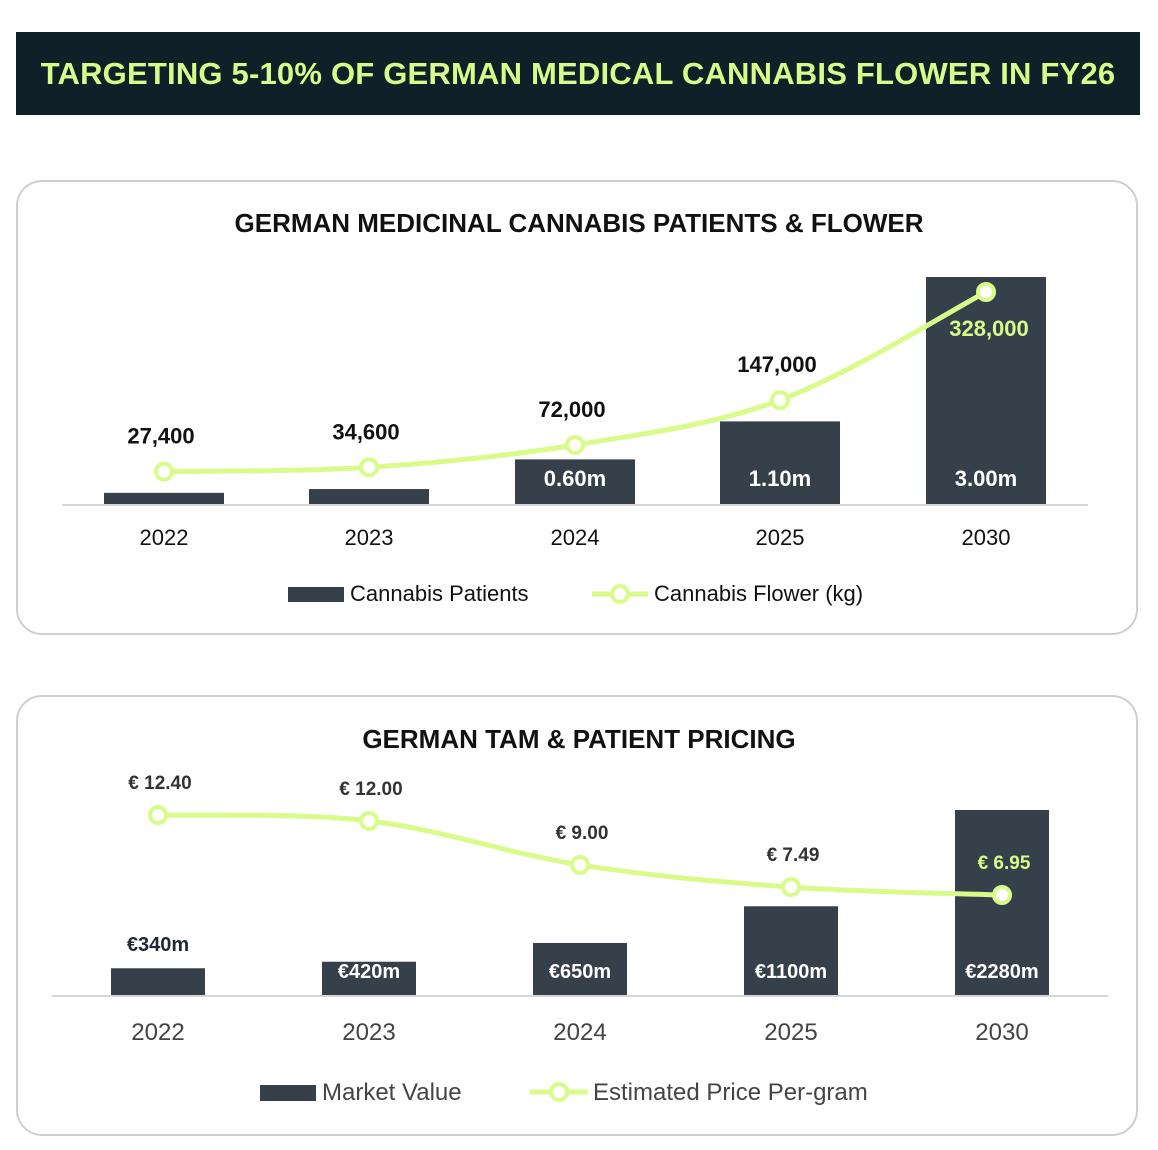 The image size is (1158, 1150). Describe the element at coordinates (370, 789) in the screenshot. I see `line-data-label: € 12.00` at that location.